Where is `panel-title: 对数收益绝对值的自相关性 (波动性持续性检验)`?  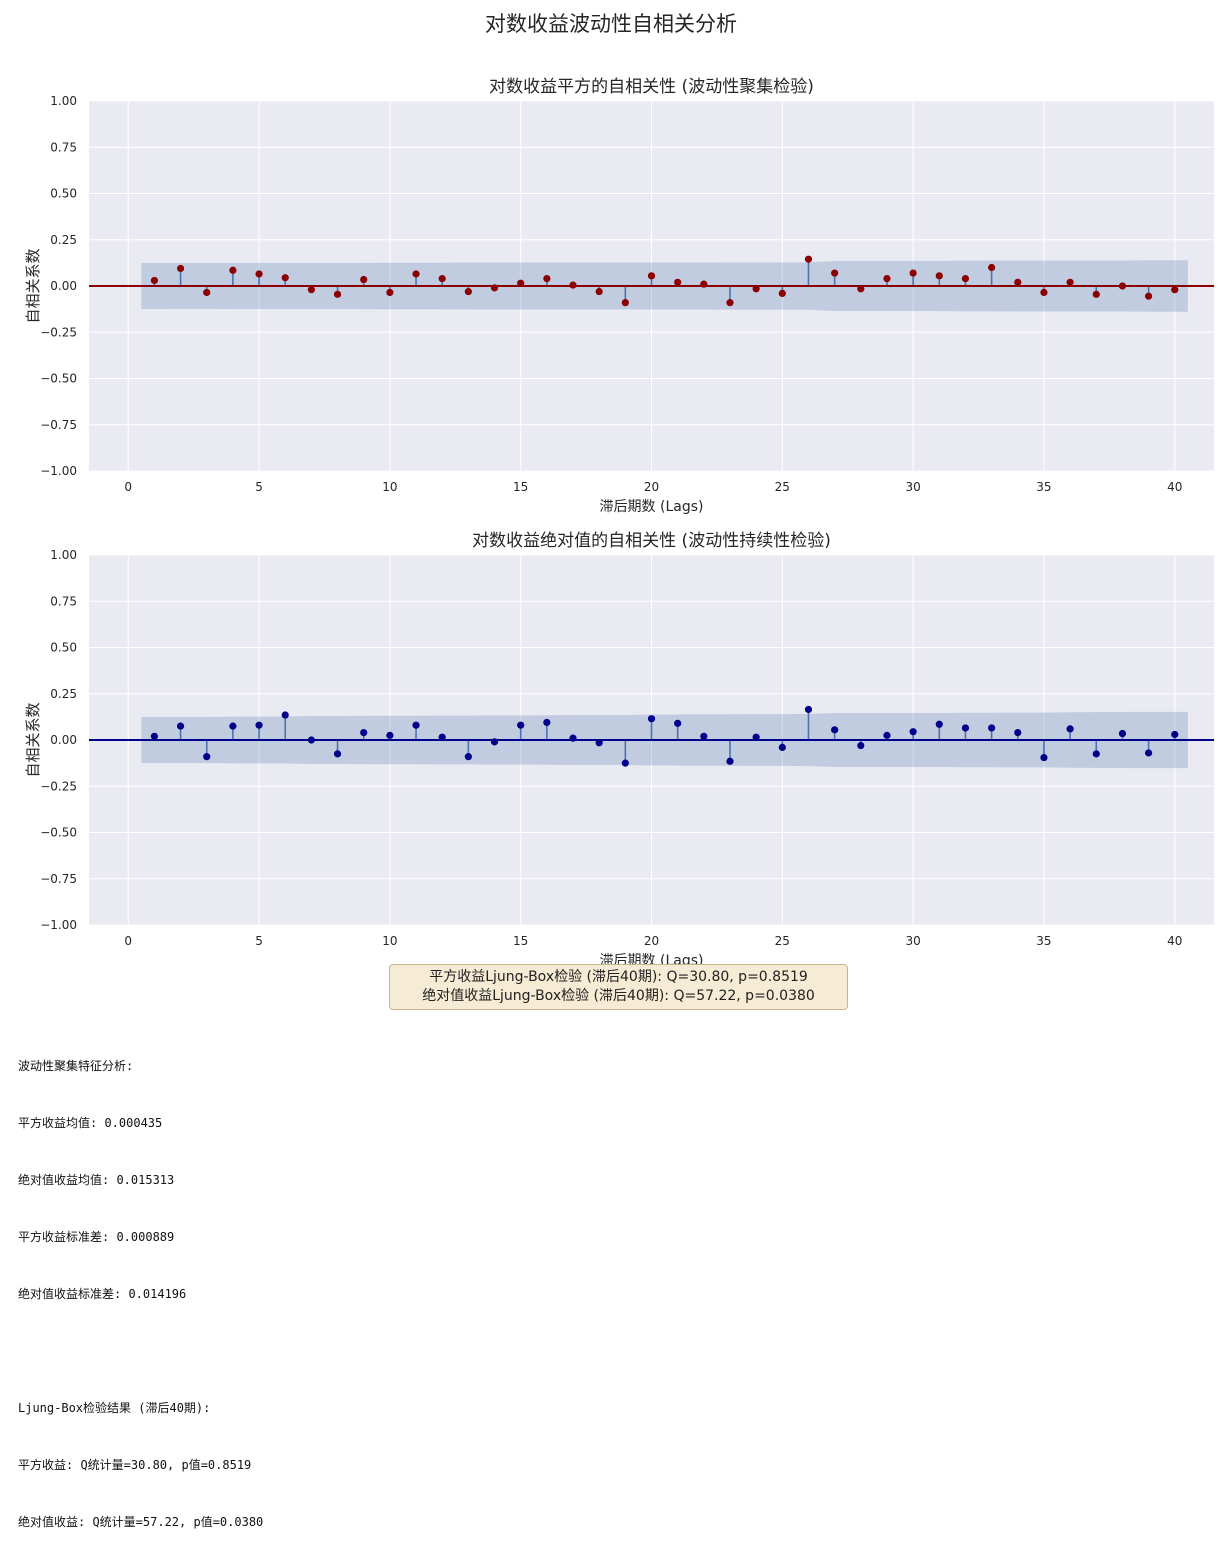 panel-title: 对数收益绝对值的自相关性 (波动性持续性检验) is located at coordinates (651, 541).